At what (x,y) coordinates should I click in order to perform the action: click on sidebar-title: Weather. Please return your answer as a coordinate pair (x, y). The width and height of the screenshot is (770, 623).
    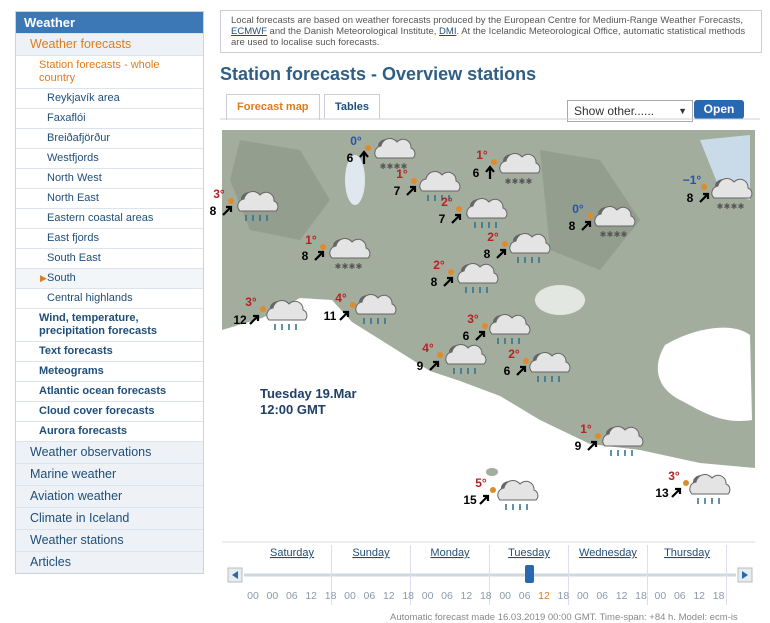
    Looking at the image, I should click on (109, 22).